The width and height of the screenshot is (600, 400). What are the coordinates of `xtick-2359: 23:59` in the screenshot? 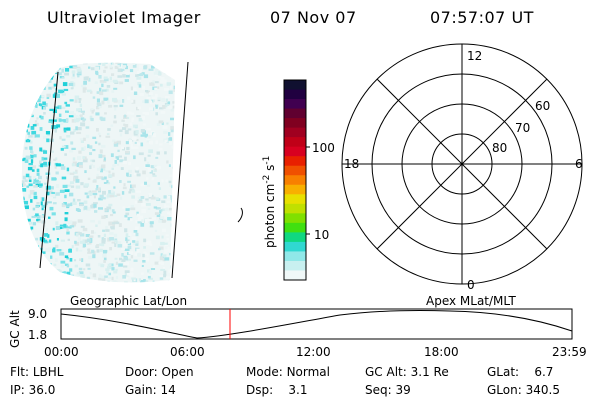 It's located at (569, 352).